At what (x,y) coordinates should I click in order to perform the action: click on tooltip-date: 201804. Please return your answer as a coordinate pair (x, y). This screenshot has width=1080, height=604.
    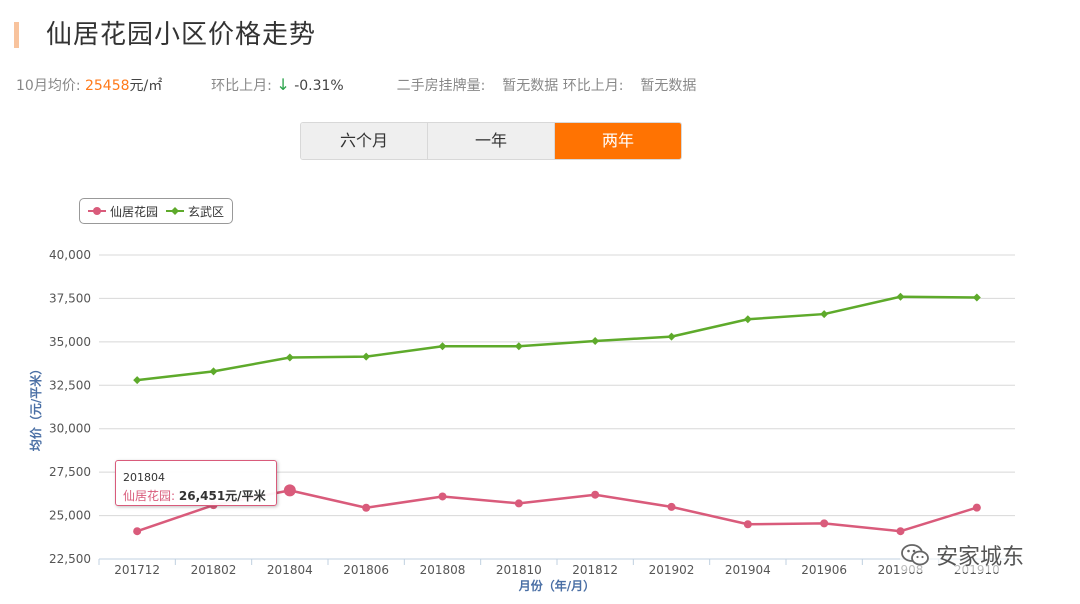
    Looking at the image, I should click on (144, 477).